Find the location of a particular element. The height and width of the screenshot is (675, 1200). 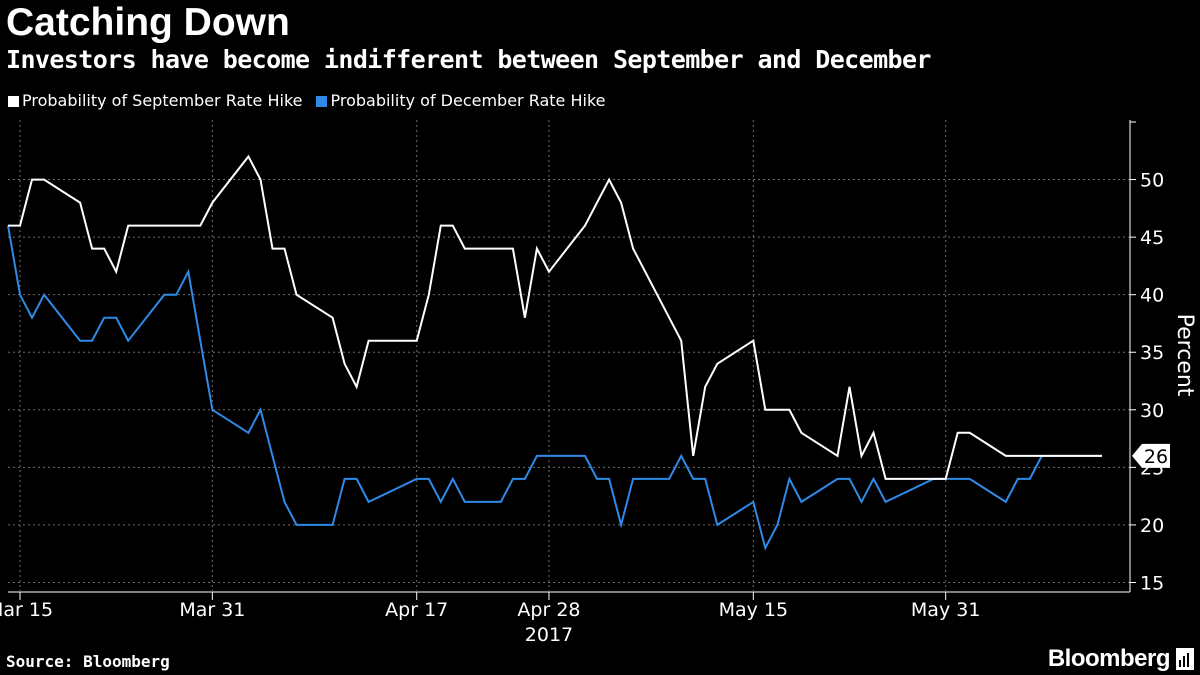

legend-swatch-september is located at coordinates (13, 101).